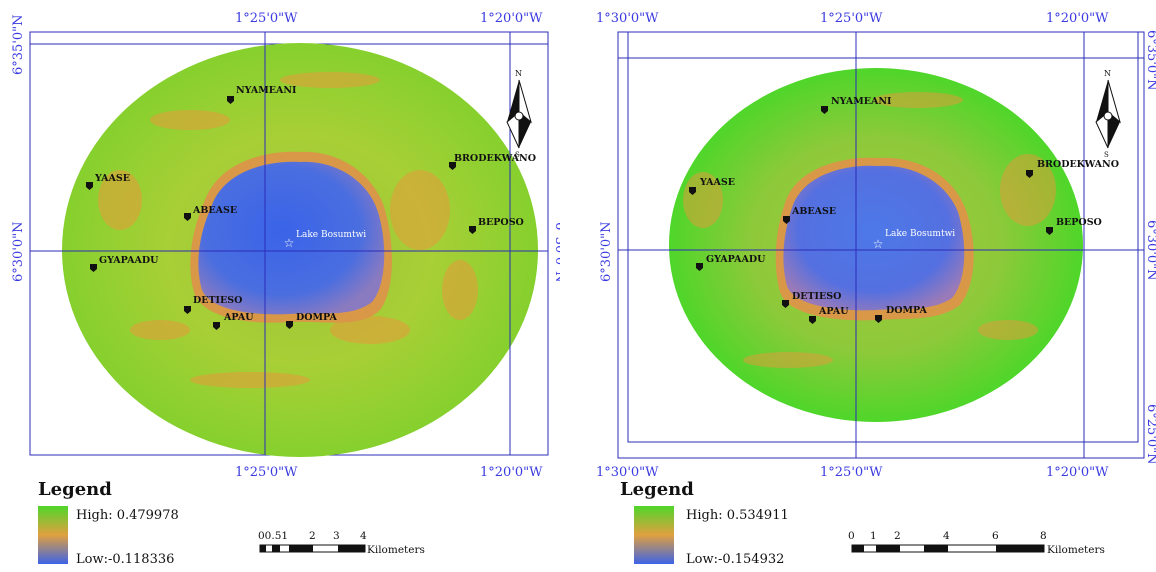 The width and height of the screenshot is (1156, 572). What do you see at coordinates (735, 559) in the screenshot?
I see `legend-low: Low:-0.154932` at bounding box center [735, 559].